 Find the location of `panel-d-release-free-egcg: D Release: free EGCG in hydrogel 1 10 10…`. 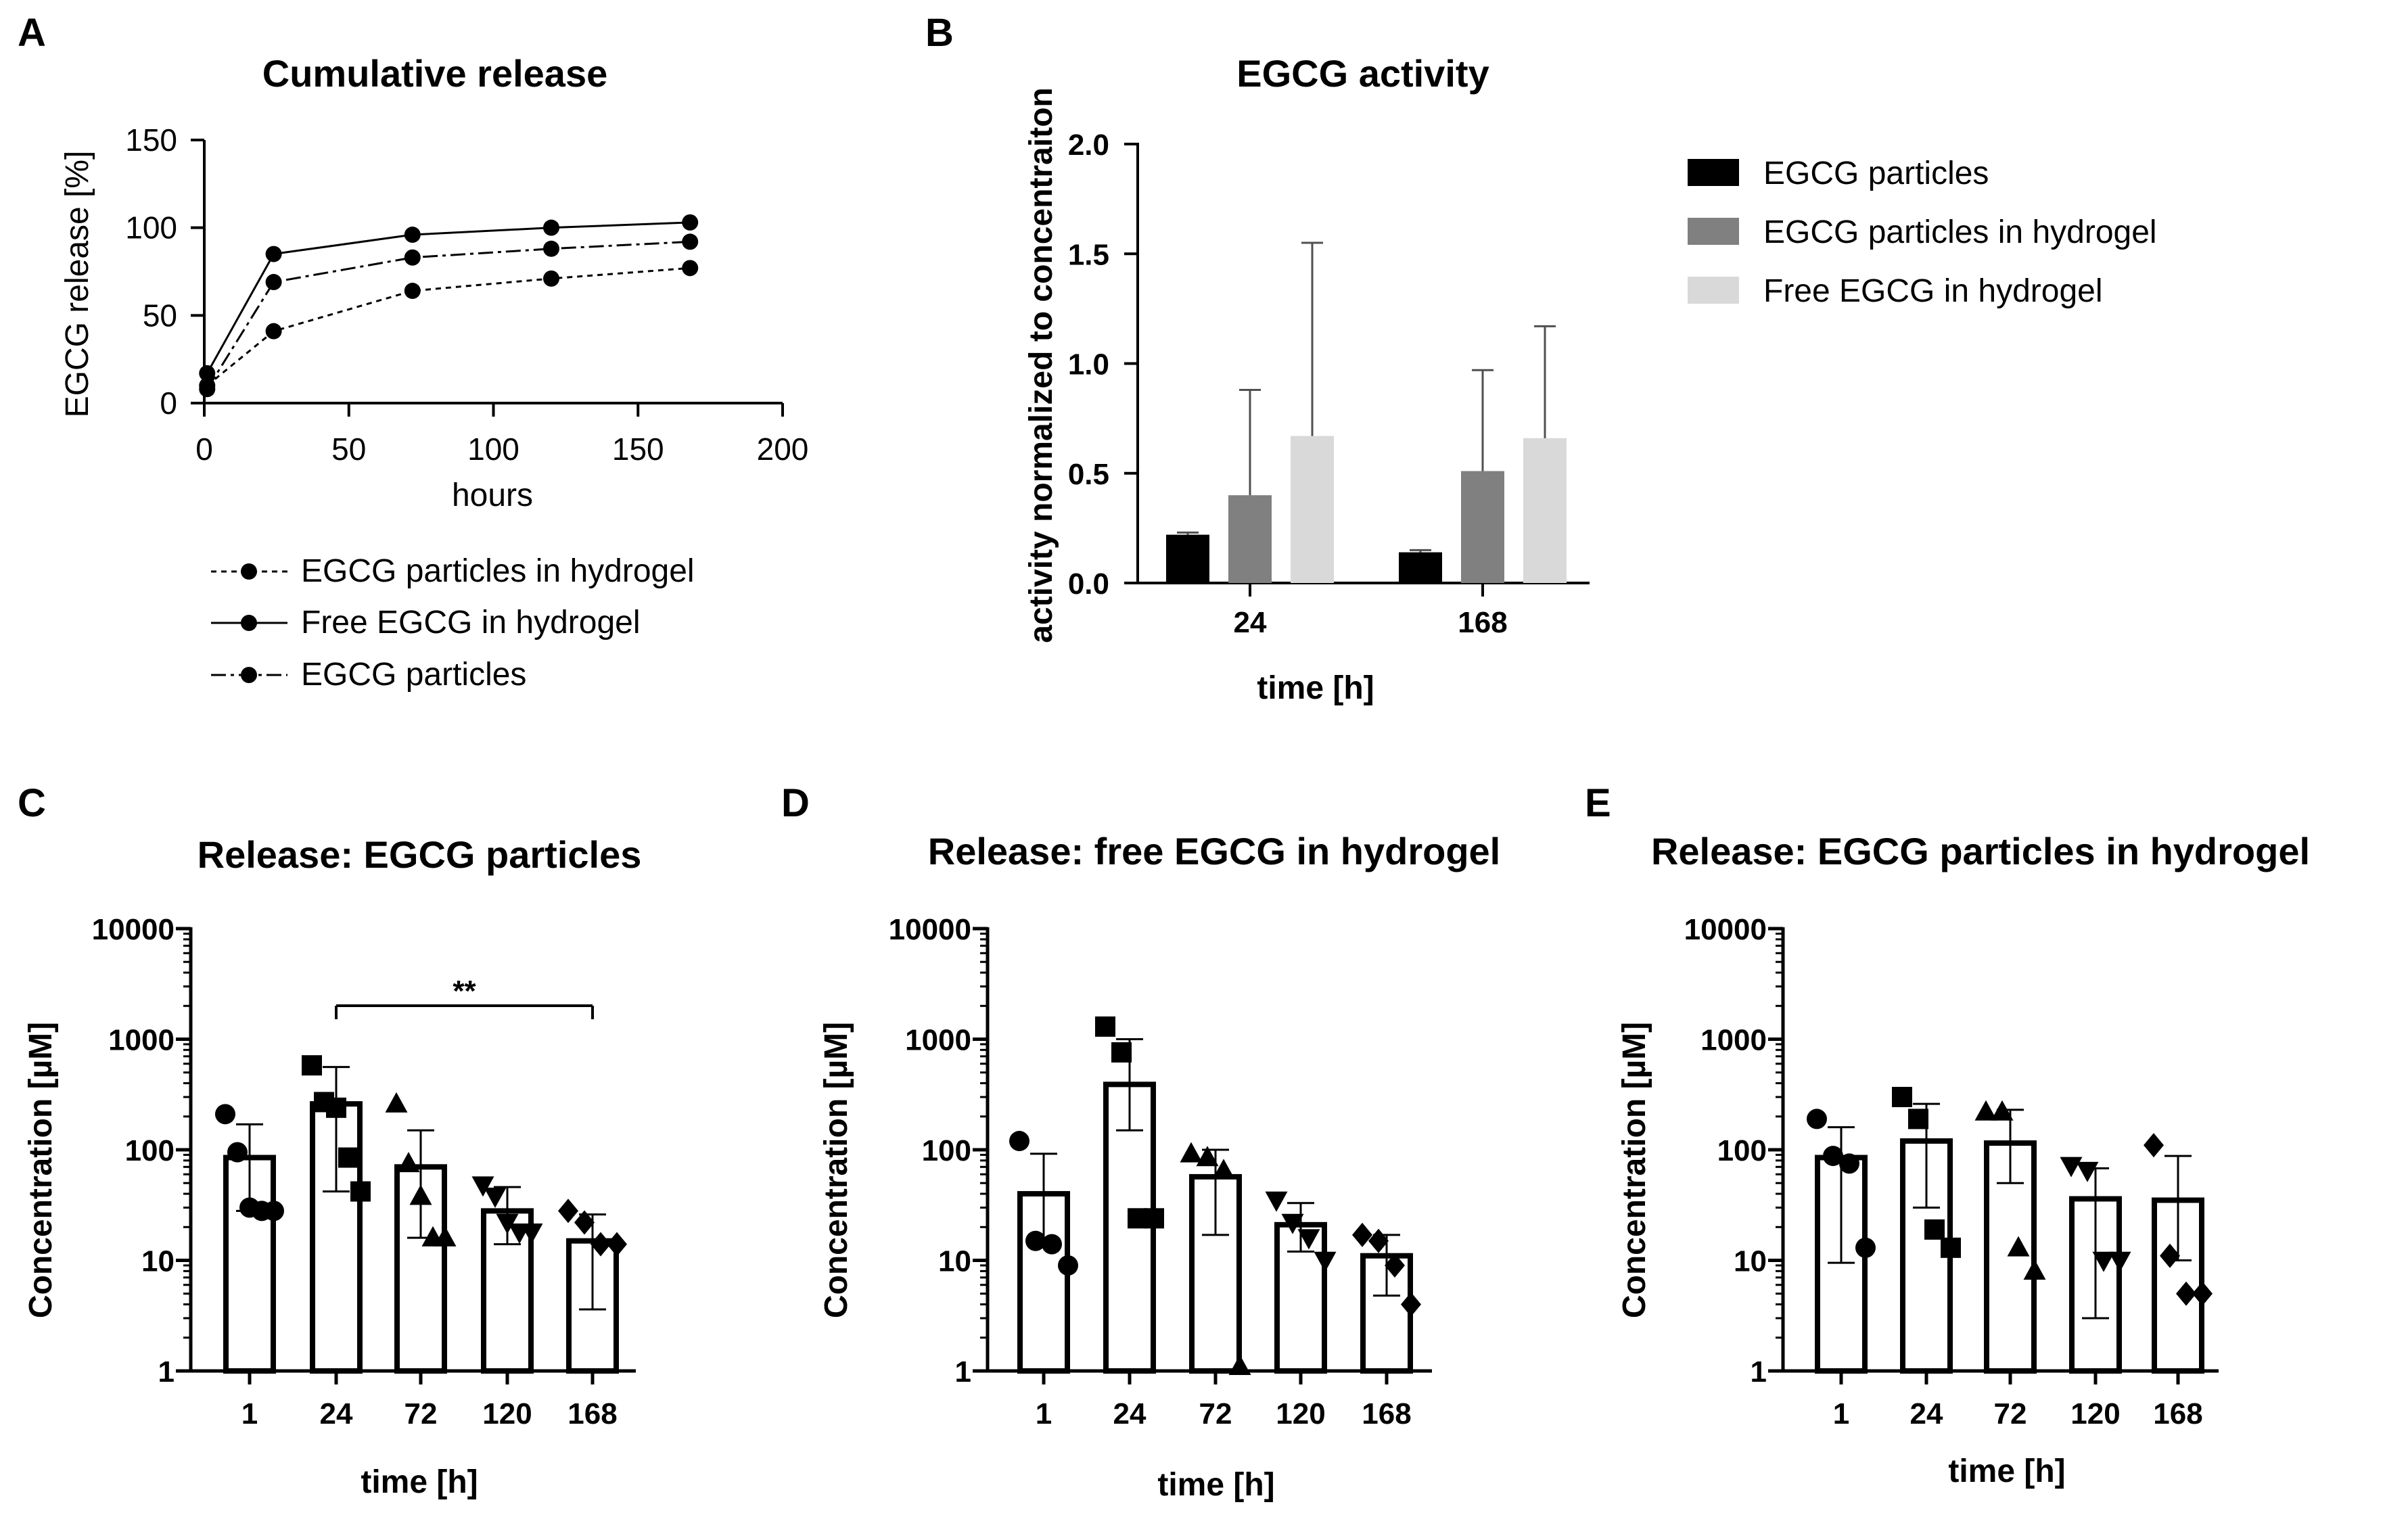

panel-d-release-free-egcg: D Release: free EGCG in hydrogel 1 10 10… is located at coordinates (1140, 1142).